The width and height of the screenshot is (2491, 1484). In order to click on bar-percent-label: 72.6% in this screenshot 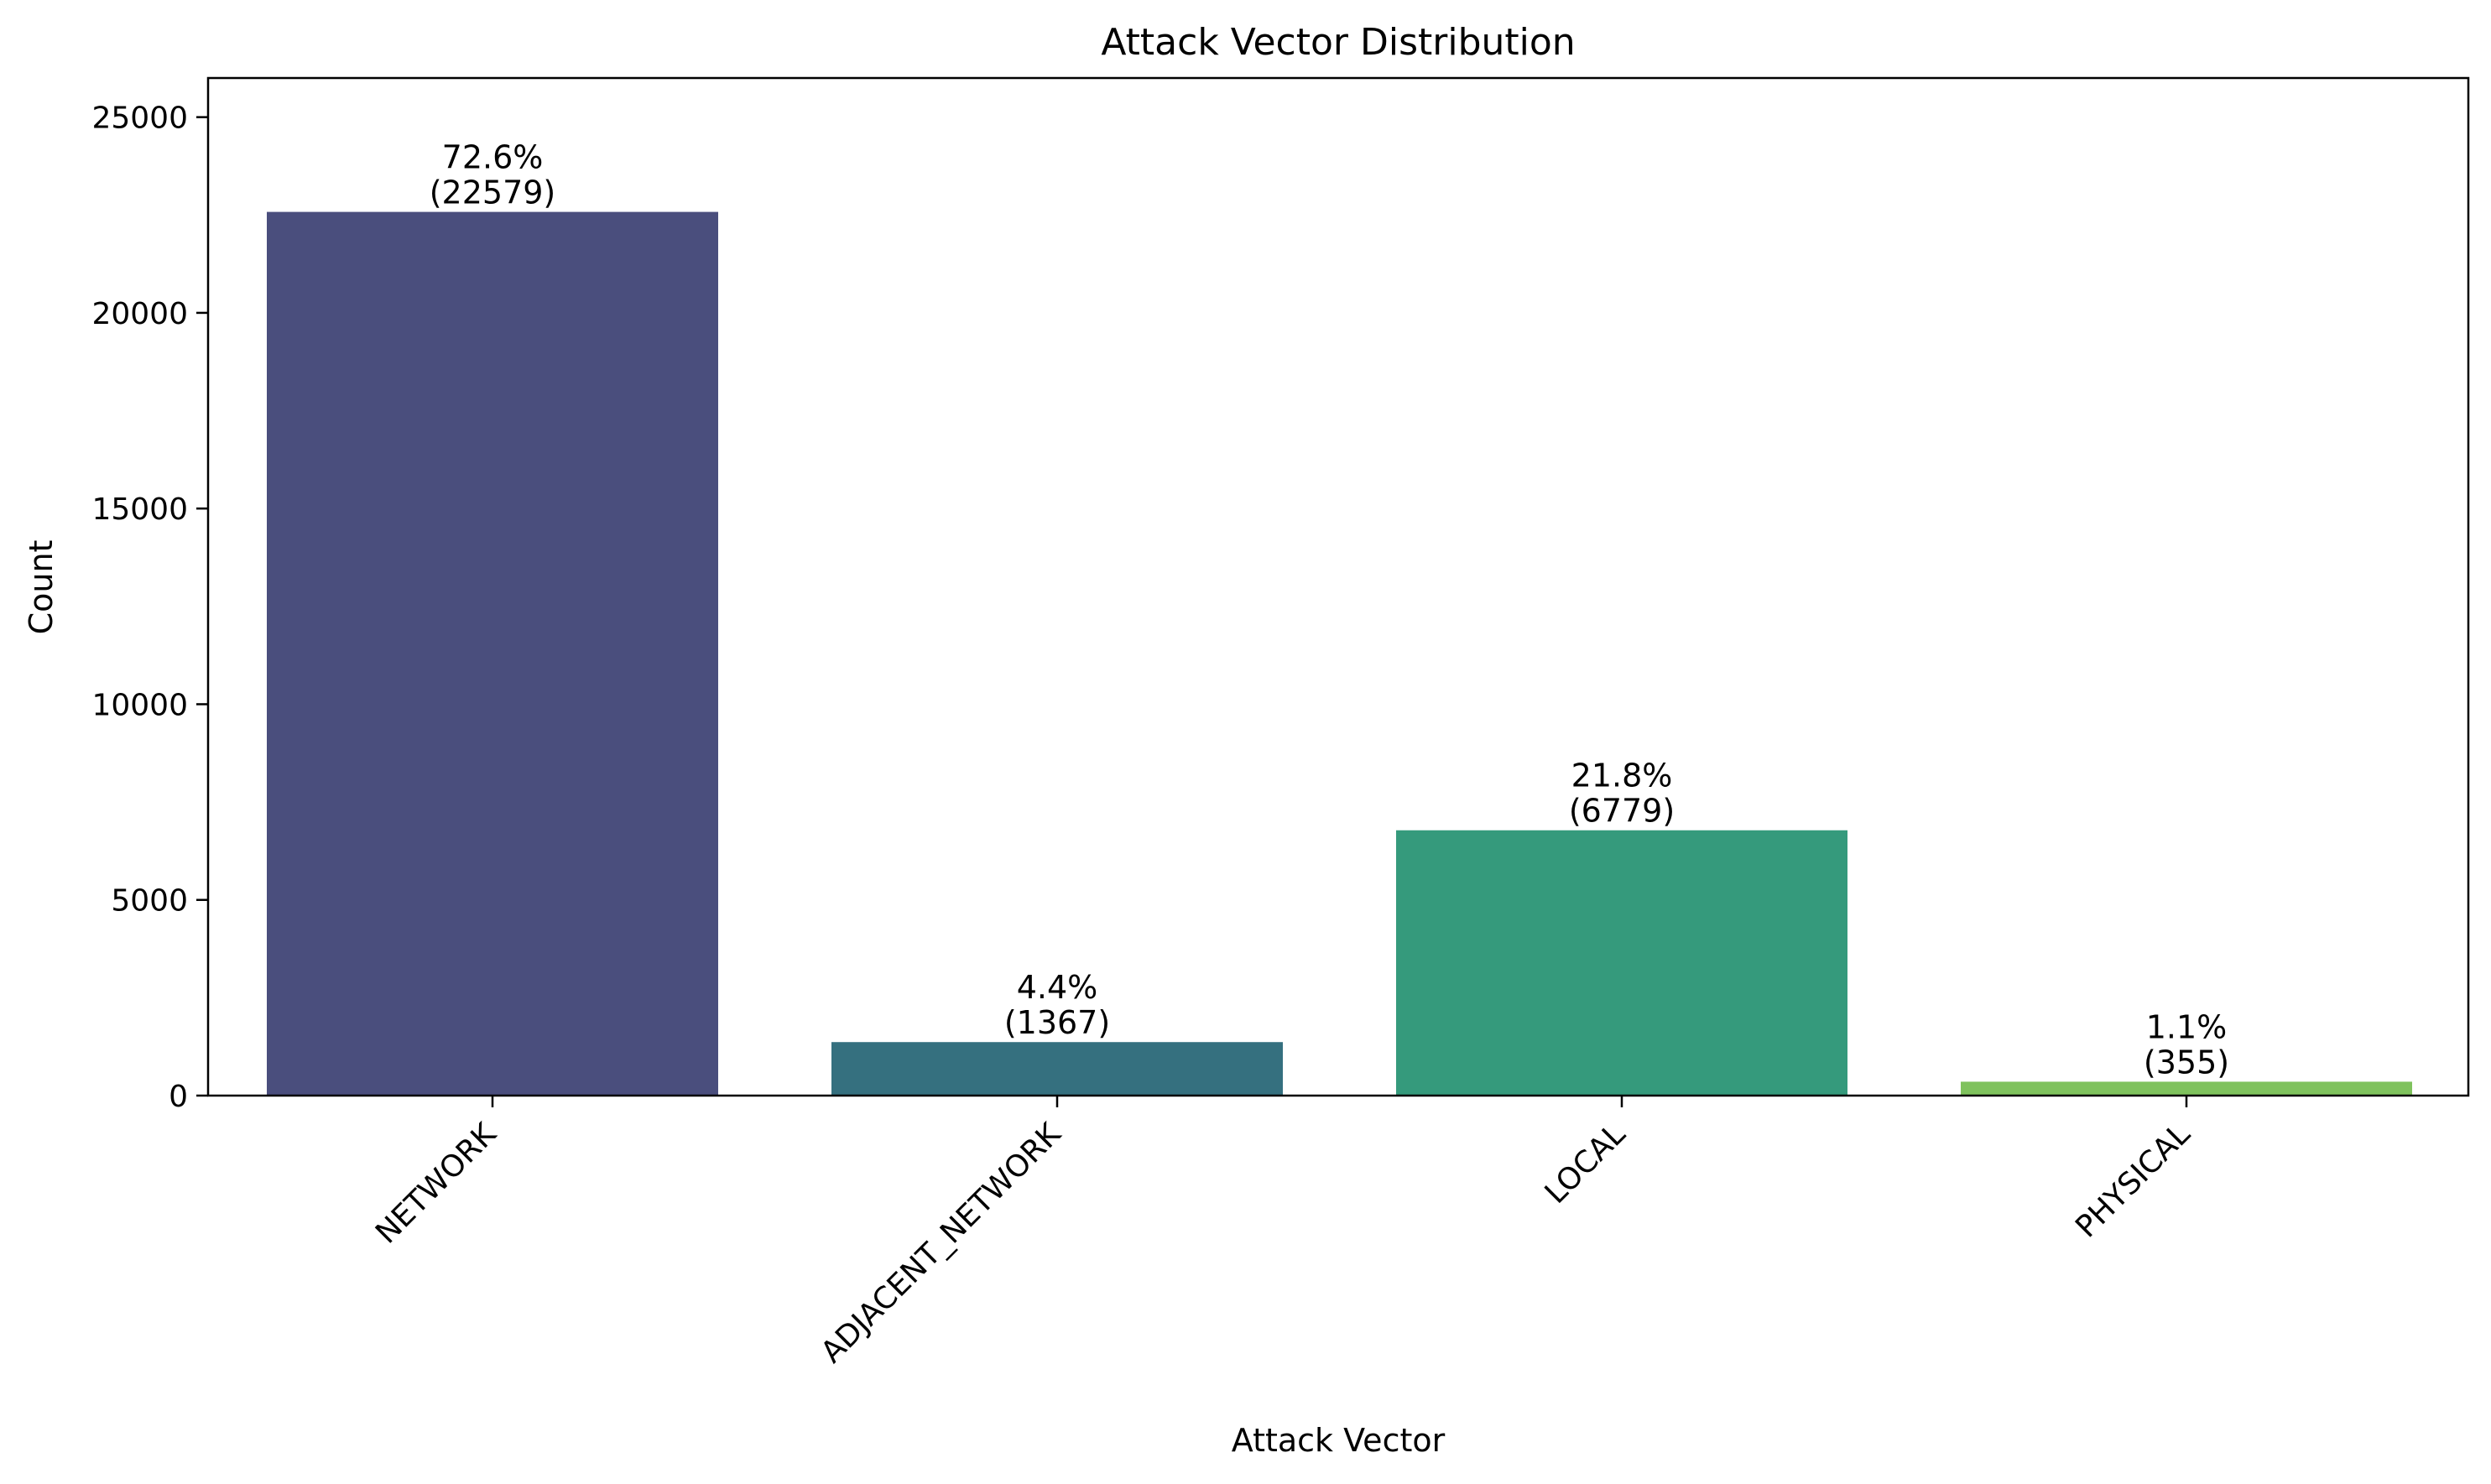, I will do `click(493, 157)`.